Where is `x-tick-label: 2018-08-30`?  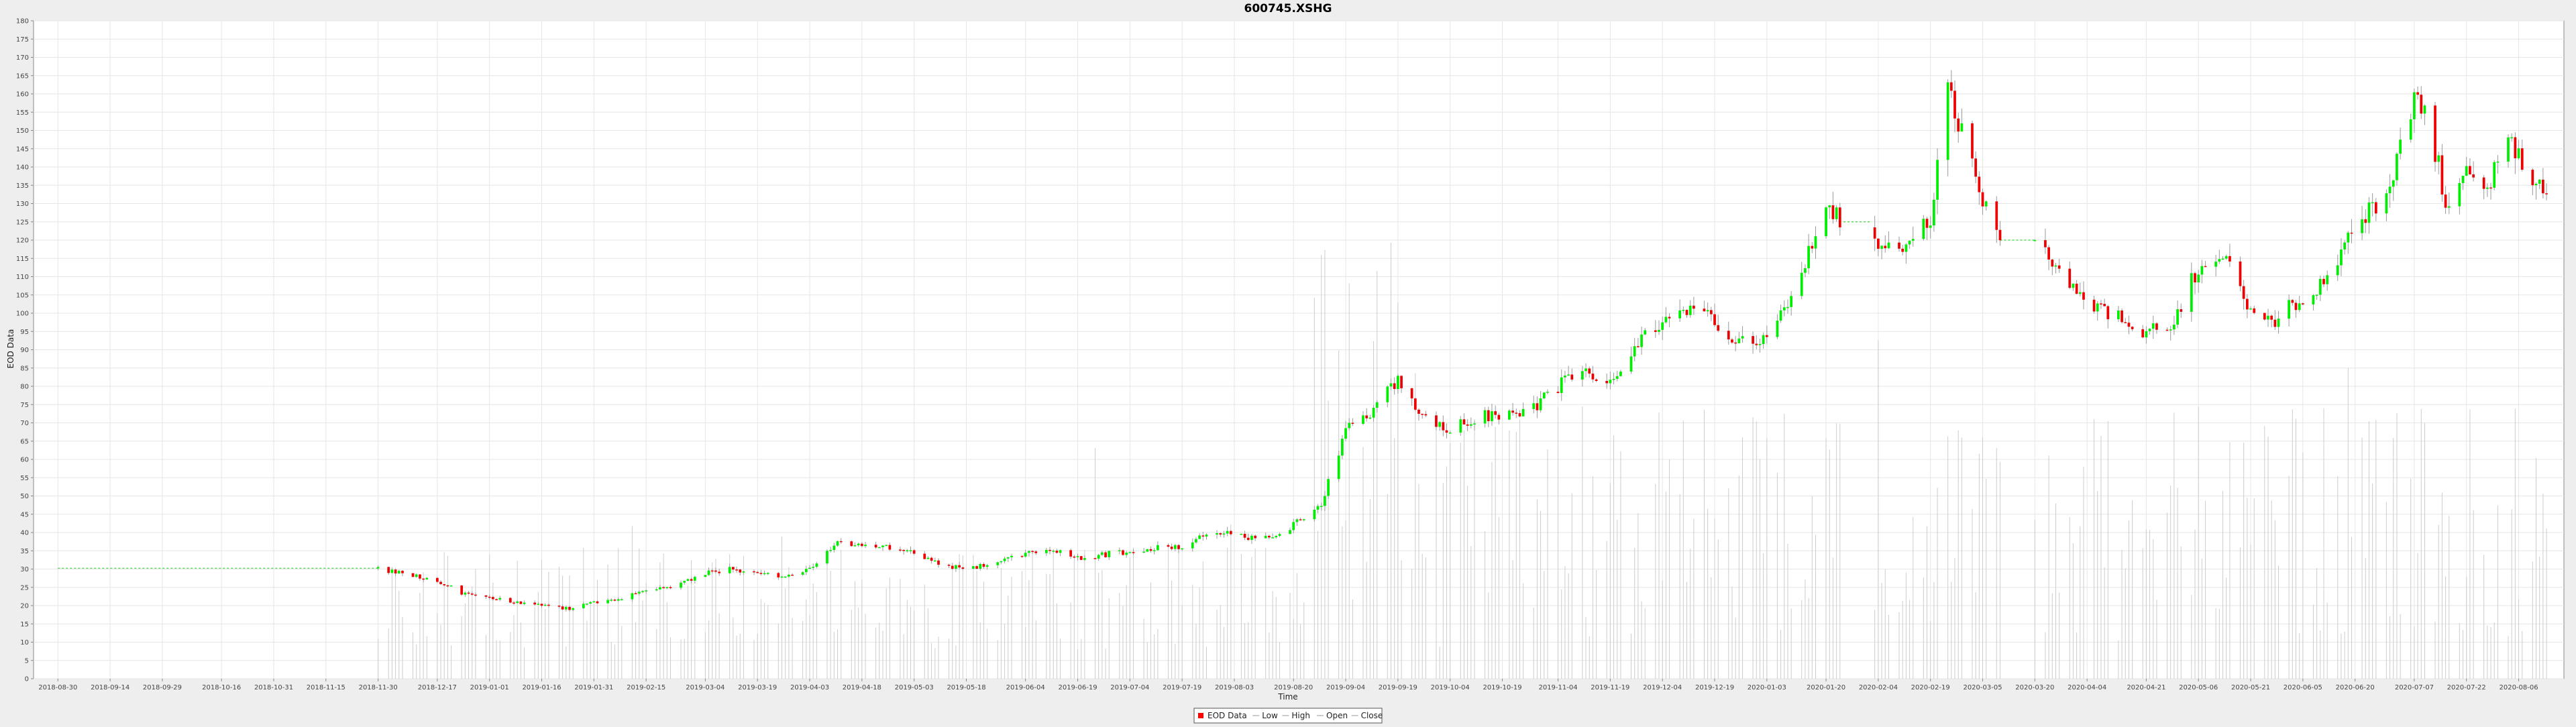
x-tick-label: 2018-08-30 is located at coordinates (57, 687).